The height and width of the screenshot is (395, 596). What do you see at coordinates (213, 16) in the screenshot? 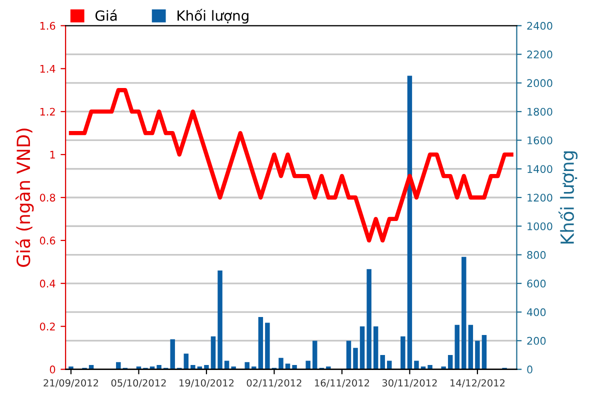
I see `legend-label: Khối lượng` at bounding box center [213, 16].